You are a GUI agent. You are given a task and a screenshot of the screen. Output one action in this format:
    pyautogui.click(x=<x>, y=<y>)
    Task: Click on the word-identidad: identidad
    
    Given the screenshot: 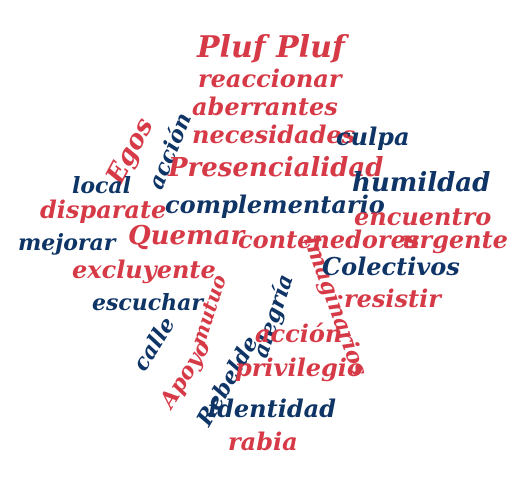 What is the action you would take?
    pyautogui.click(x=272, y=408)
    